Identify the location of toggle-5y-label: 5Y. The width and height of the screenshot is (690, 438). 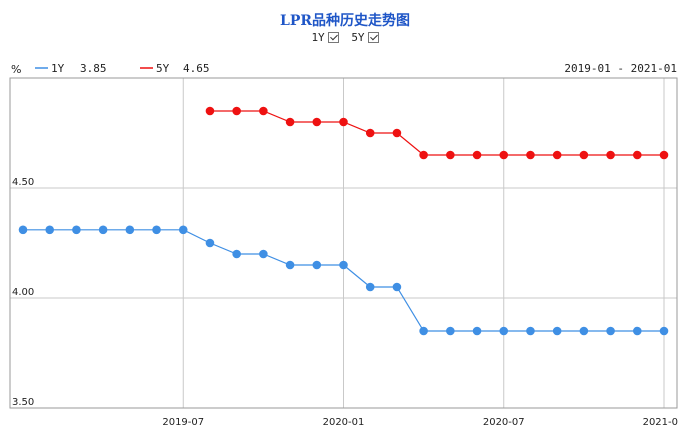
(358, 37).